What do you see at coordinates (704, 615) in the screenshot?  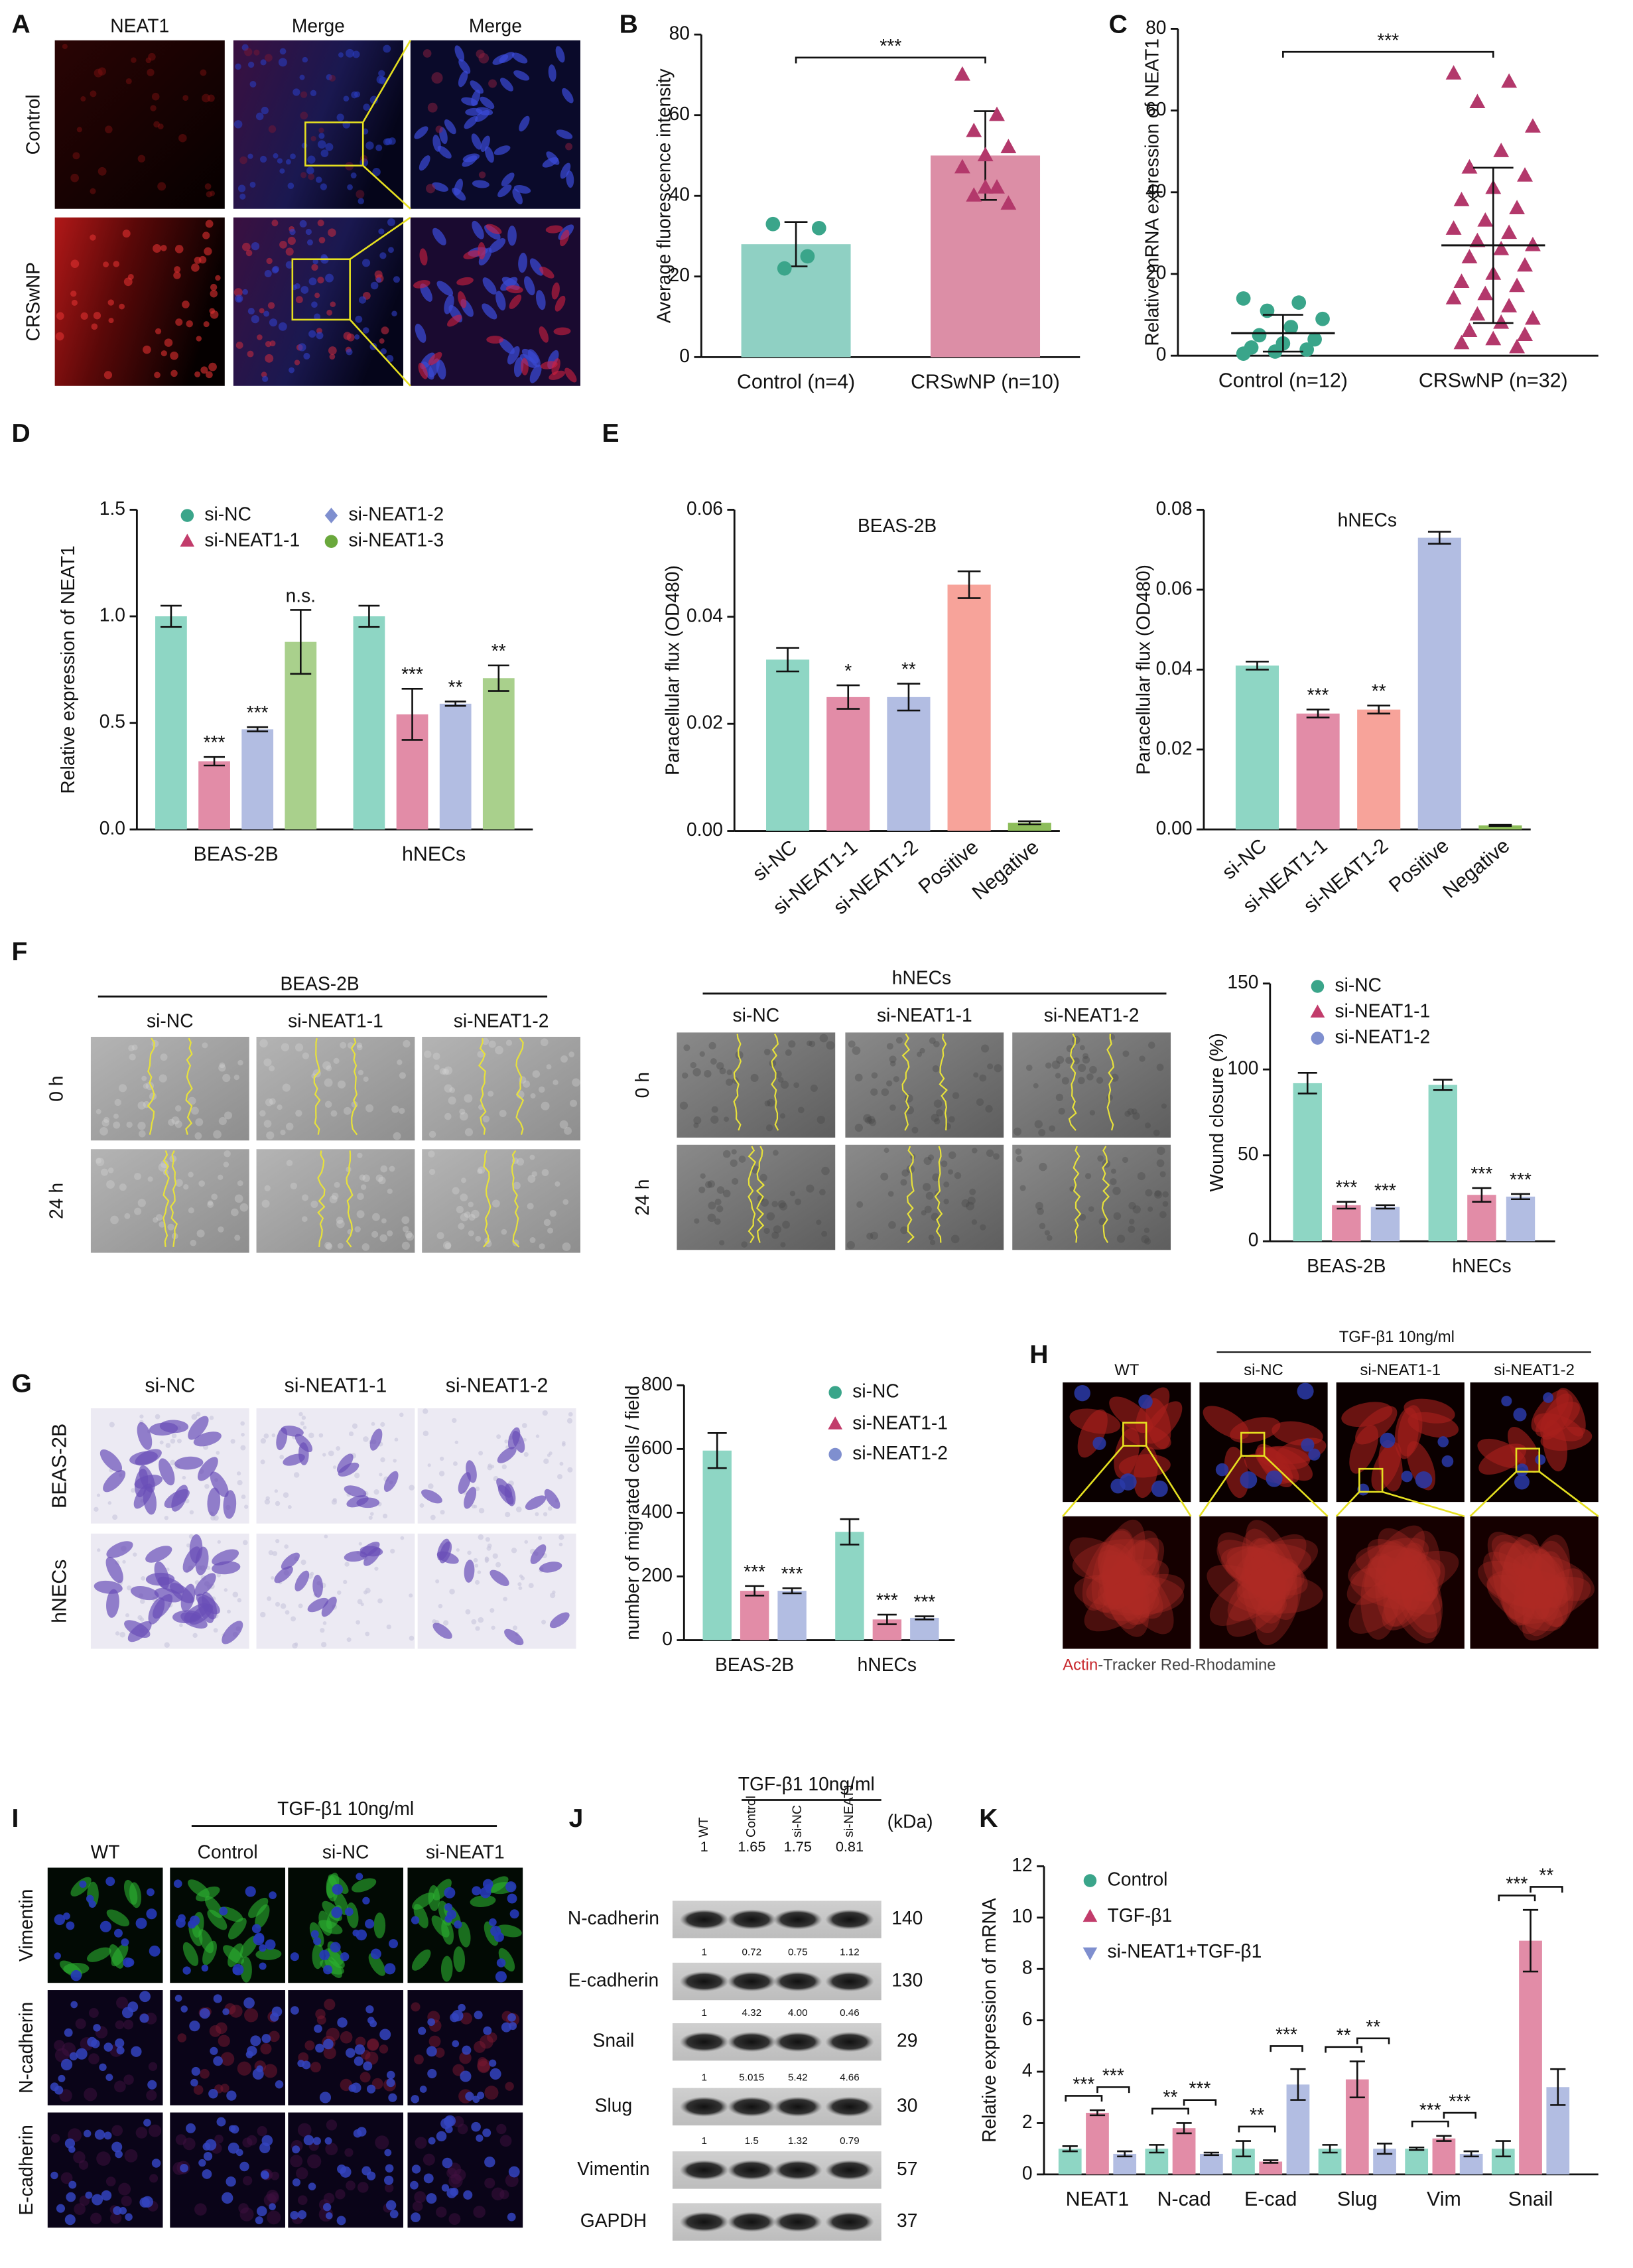 I see `y-tick-label: 0.04` at bounding box center [704, 615].